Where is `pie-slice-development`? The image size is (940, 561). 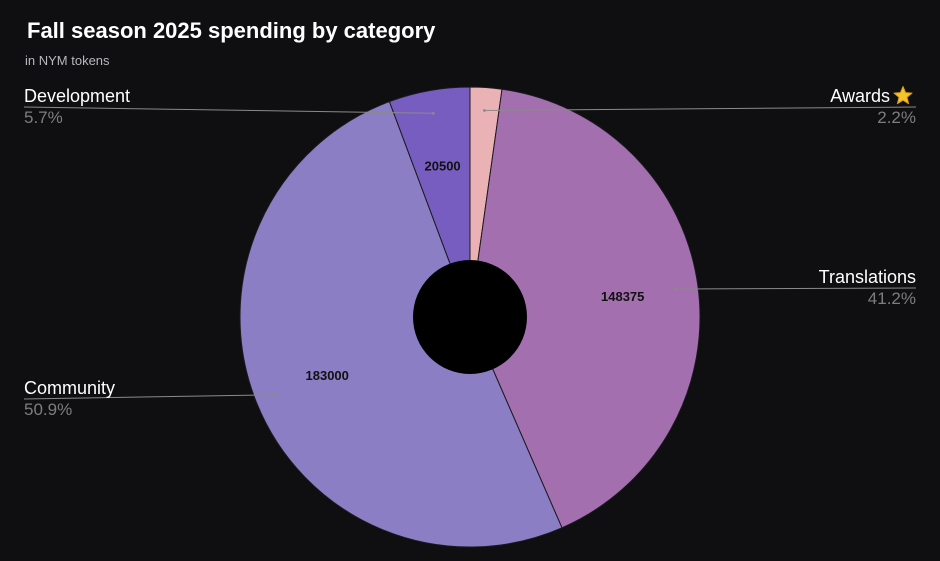 pie-slice-development is located at coordinates (429, 202).